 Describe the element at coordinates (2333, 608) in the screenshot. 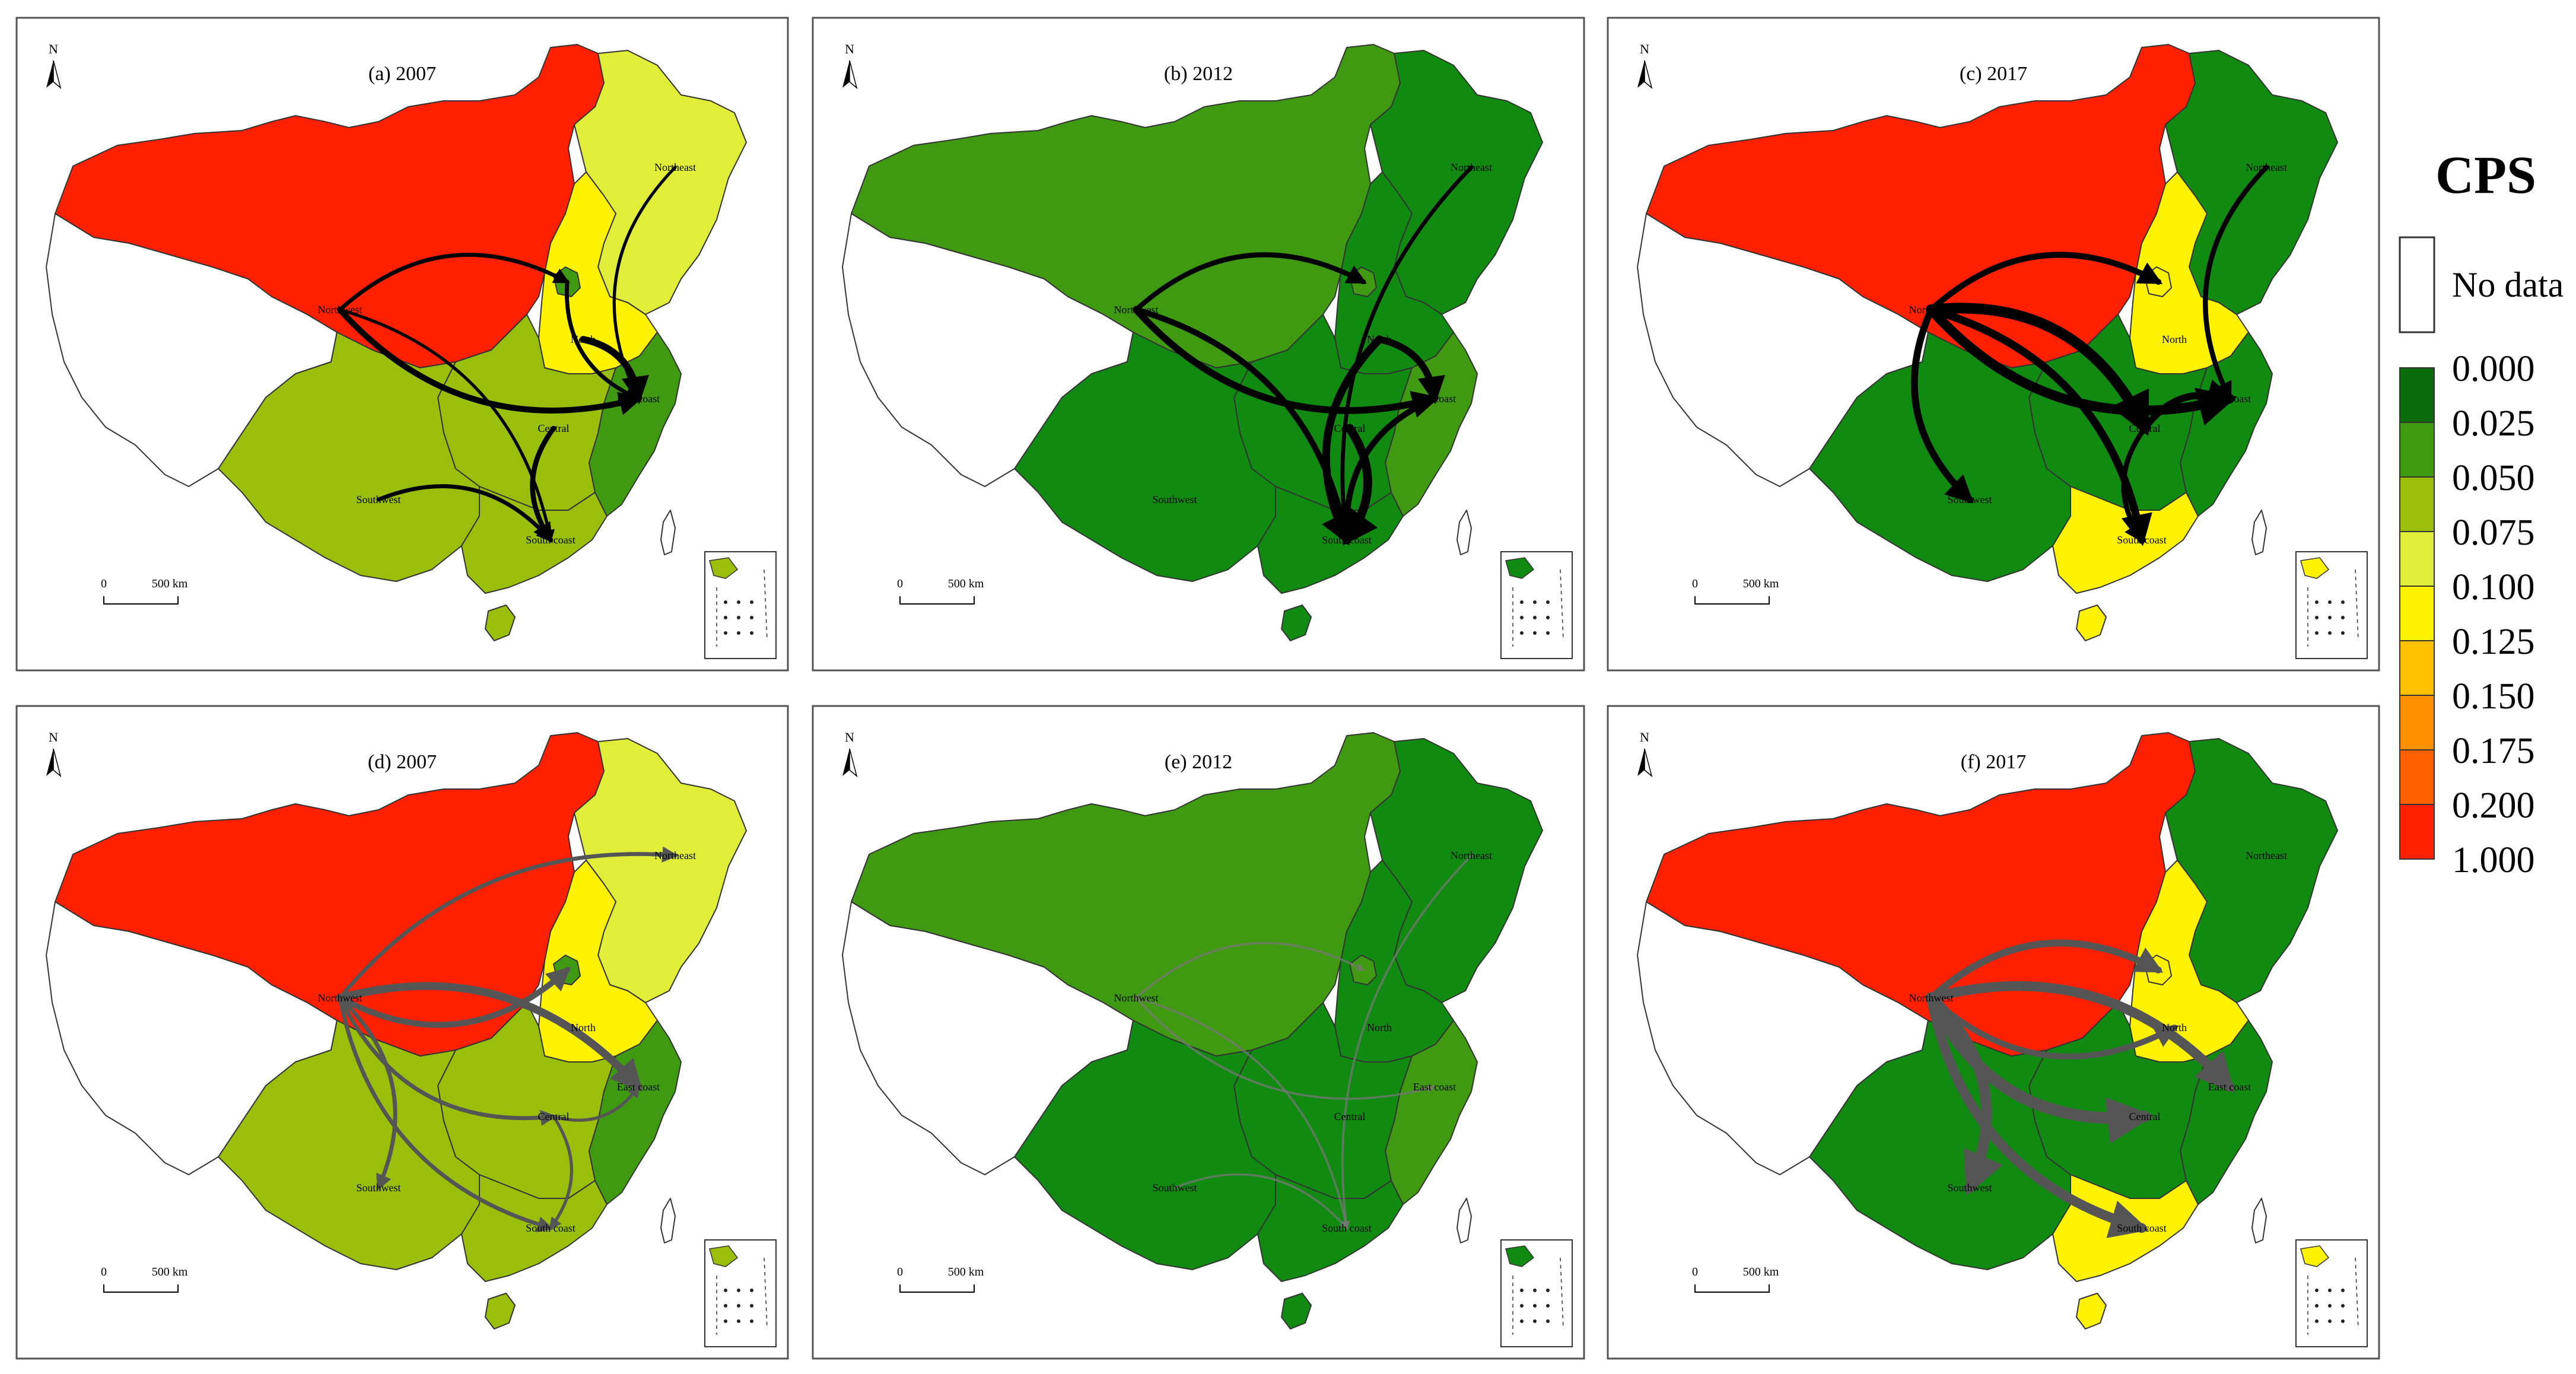

I see `inset-boundary` at that location.